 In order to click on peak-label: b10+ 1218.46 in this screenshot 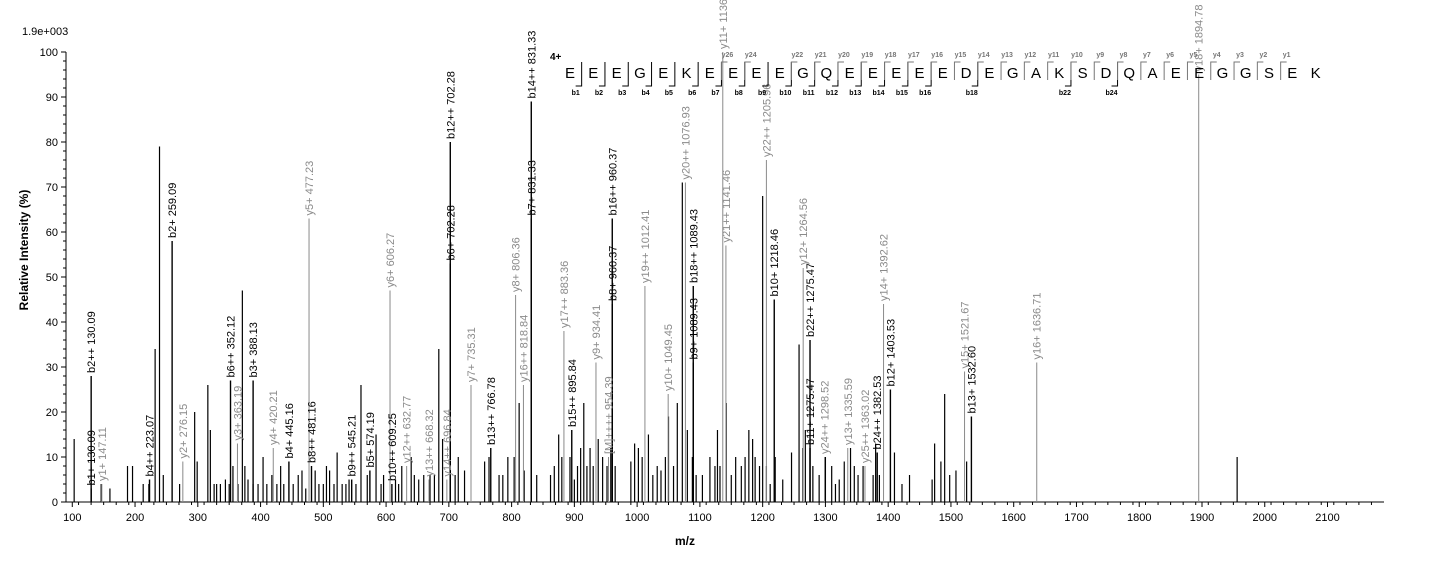, I will do `click(775, 263)`.